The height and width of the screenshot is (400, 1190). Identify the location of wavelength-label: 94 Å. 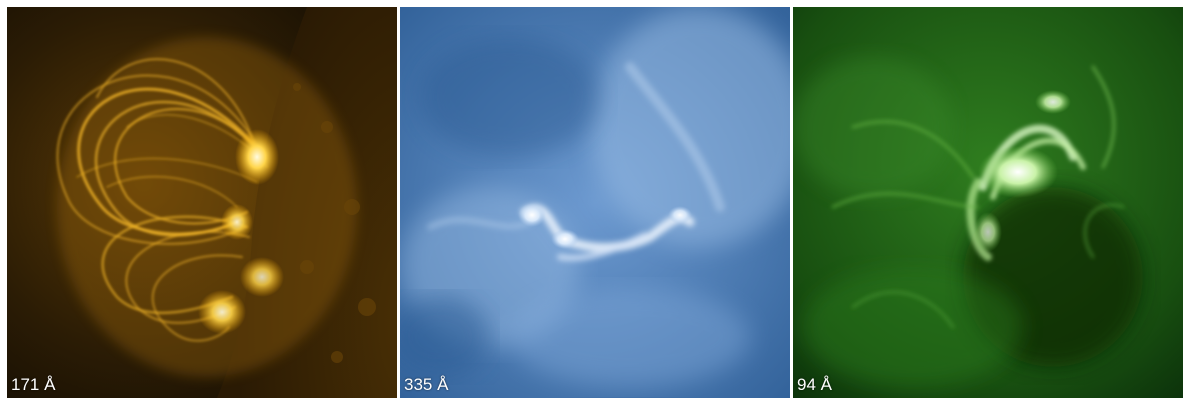
(814, 384).